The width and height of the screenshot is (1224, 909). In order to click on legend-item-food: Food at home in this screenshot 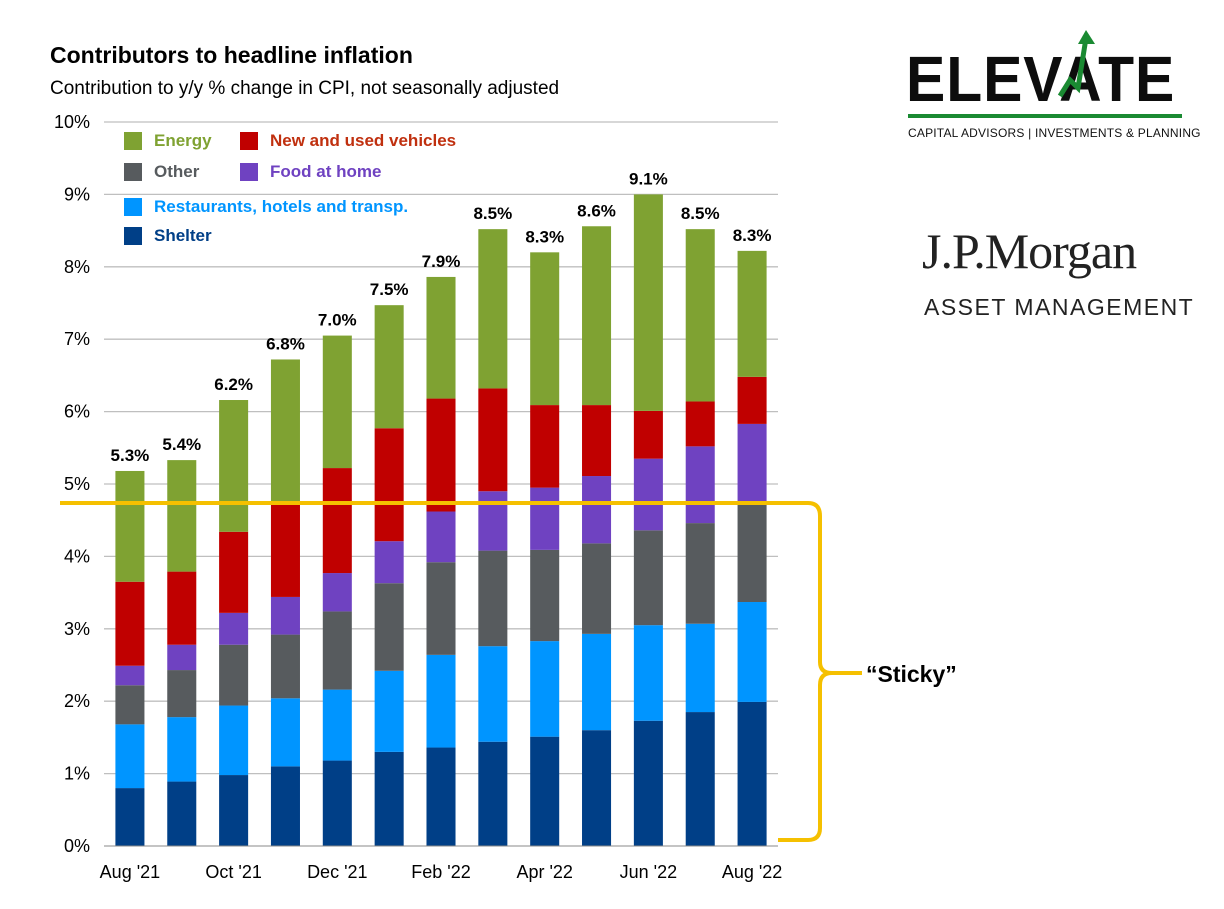, I will do `click(310, 172)`.